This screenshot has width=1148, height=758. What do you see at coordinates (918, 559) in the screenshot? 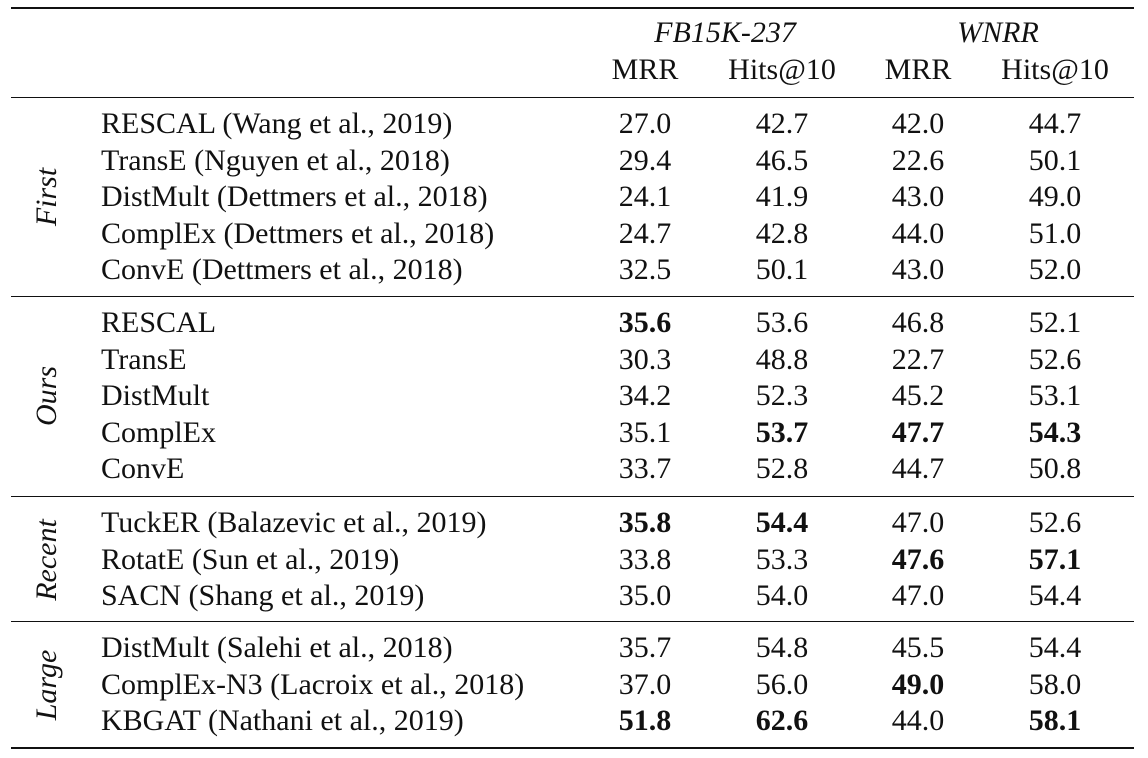
I see `metric-cell: 47.6` at bounding box center [918, 559].